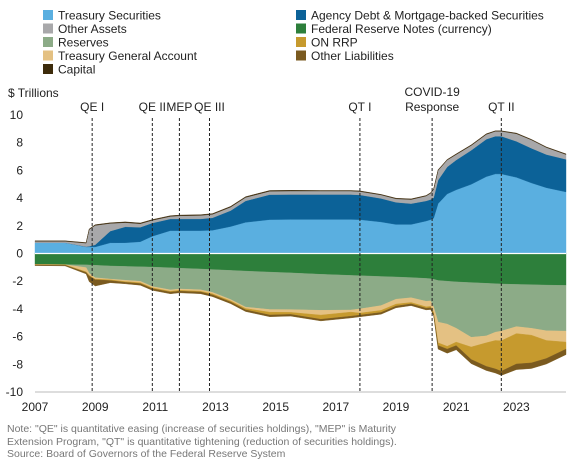 The width and height of the screenshot is (573, 473). I want to click on x-tick-label: 2021, so click(456, 407).